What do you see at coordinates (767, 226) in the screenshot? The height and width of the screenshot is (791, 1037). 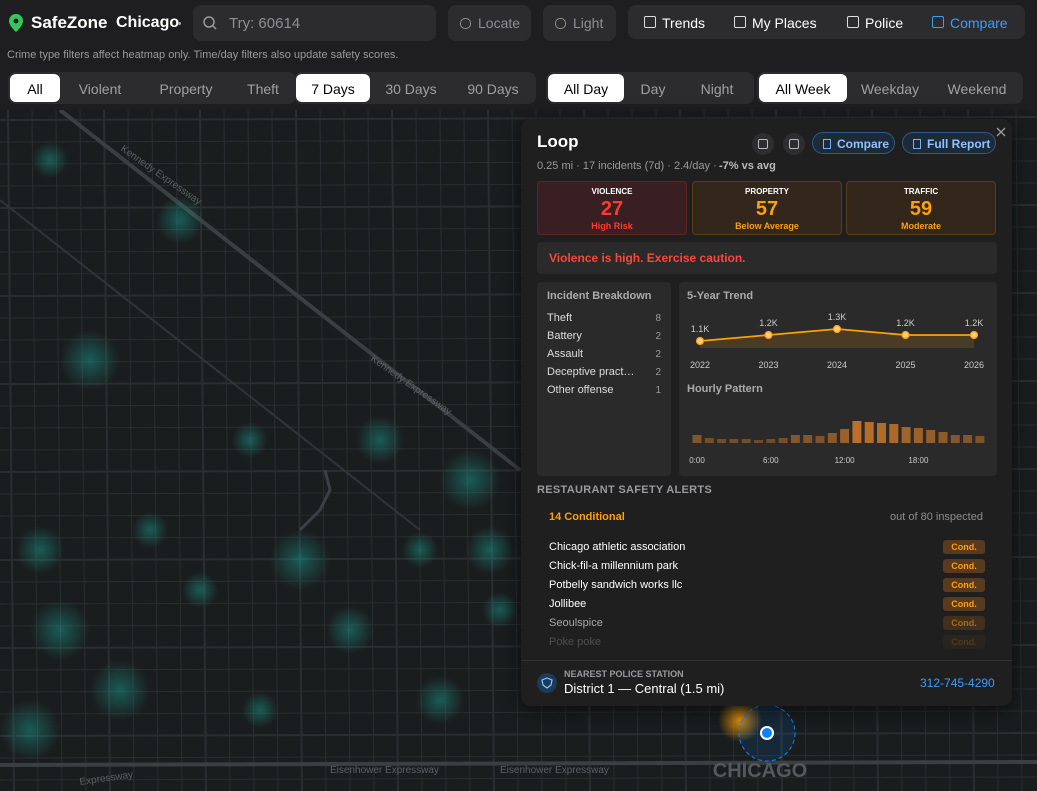 I see `score-level: Below Average` at bounding box center [767, 226].